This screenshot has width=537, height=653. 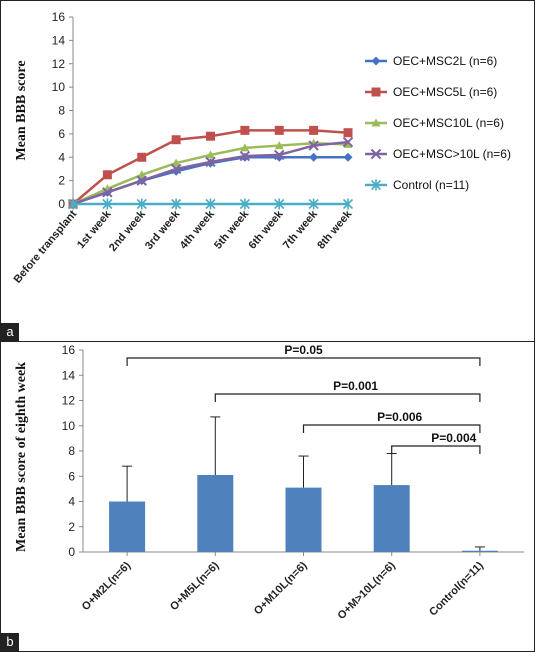 I want to click on legend-item: OEC+MSC2L (n=6), so click(x=431, y=61).